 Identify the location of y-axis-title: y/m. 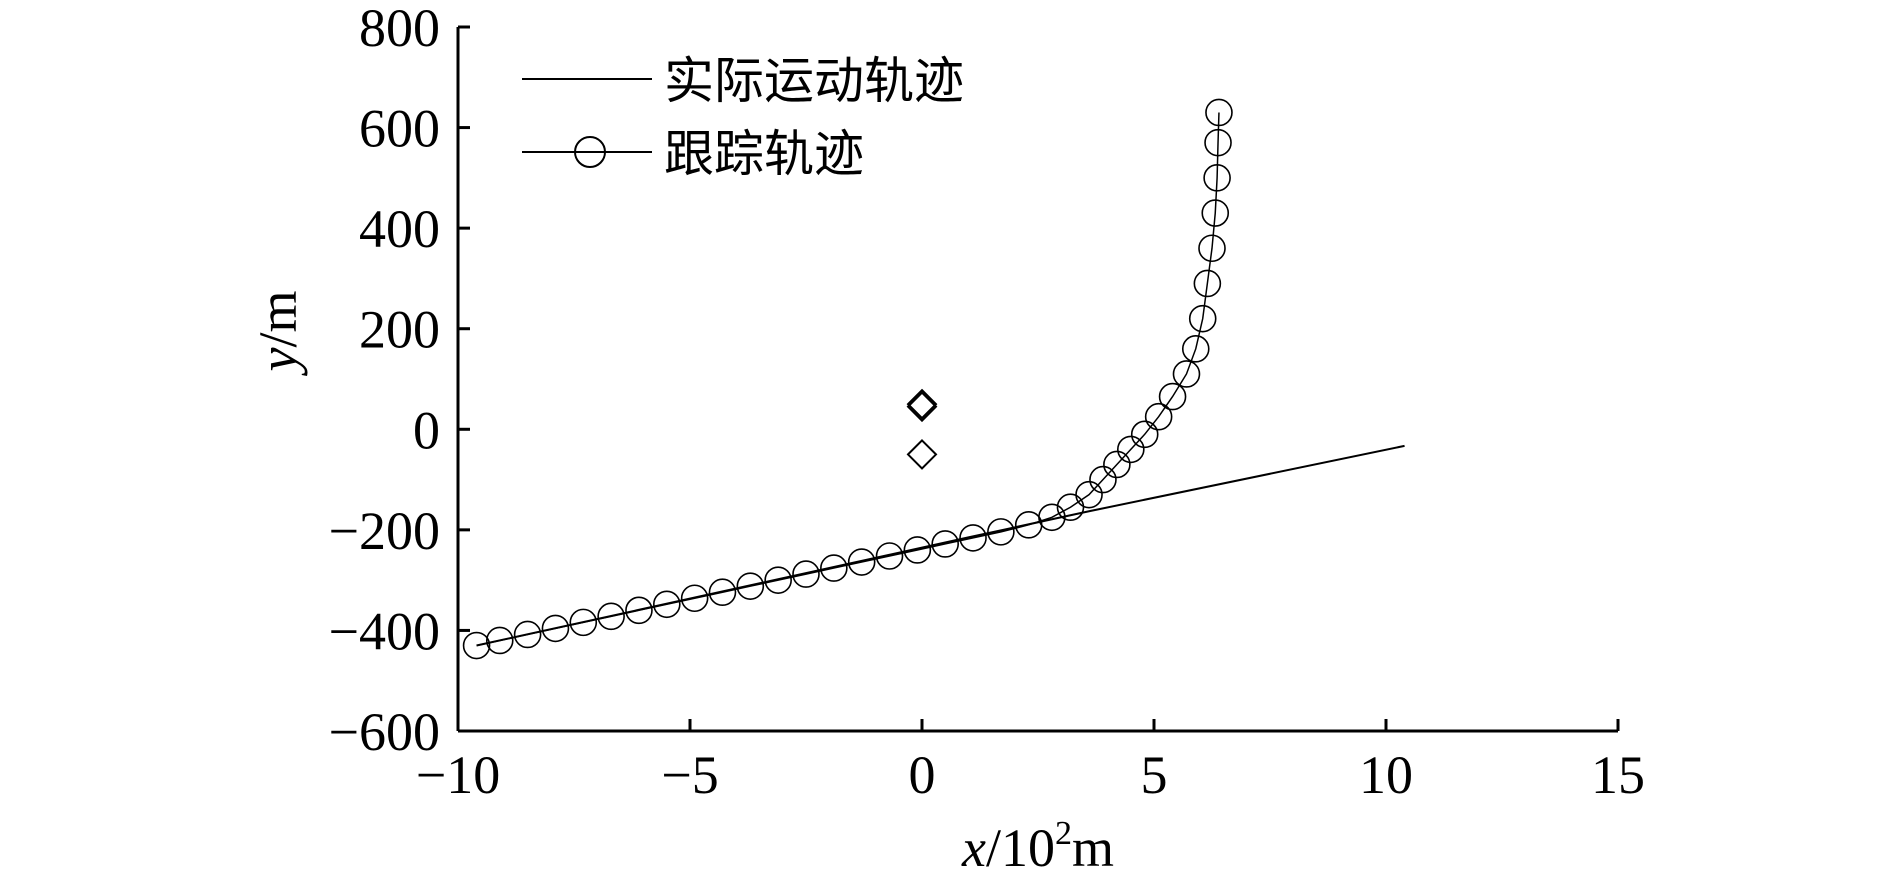
(278, 334).